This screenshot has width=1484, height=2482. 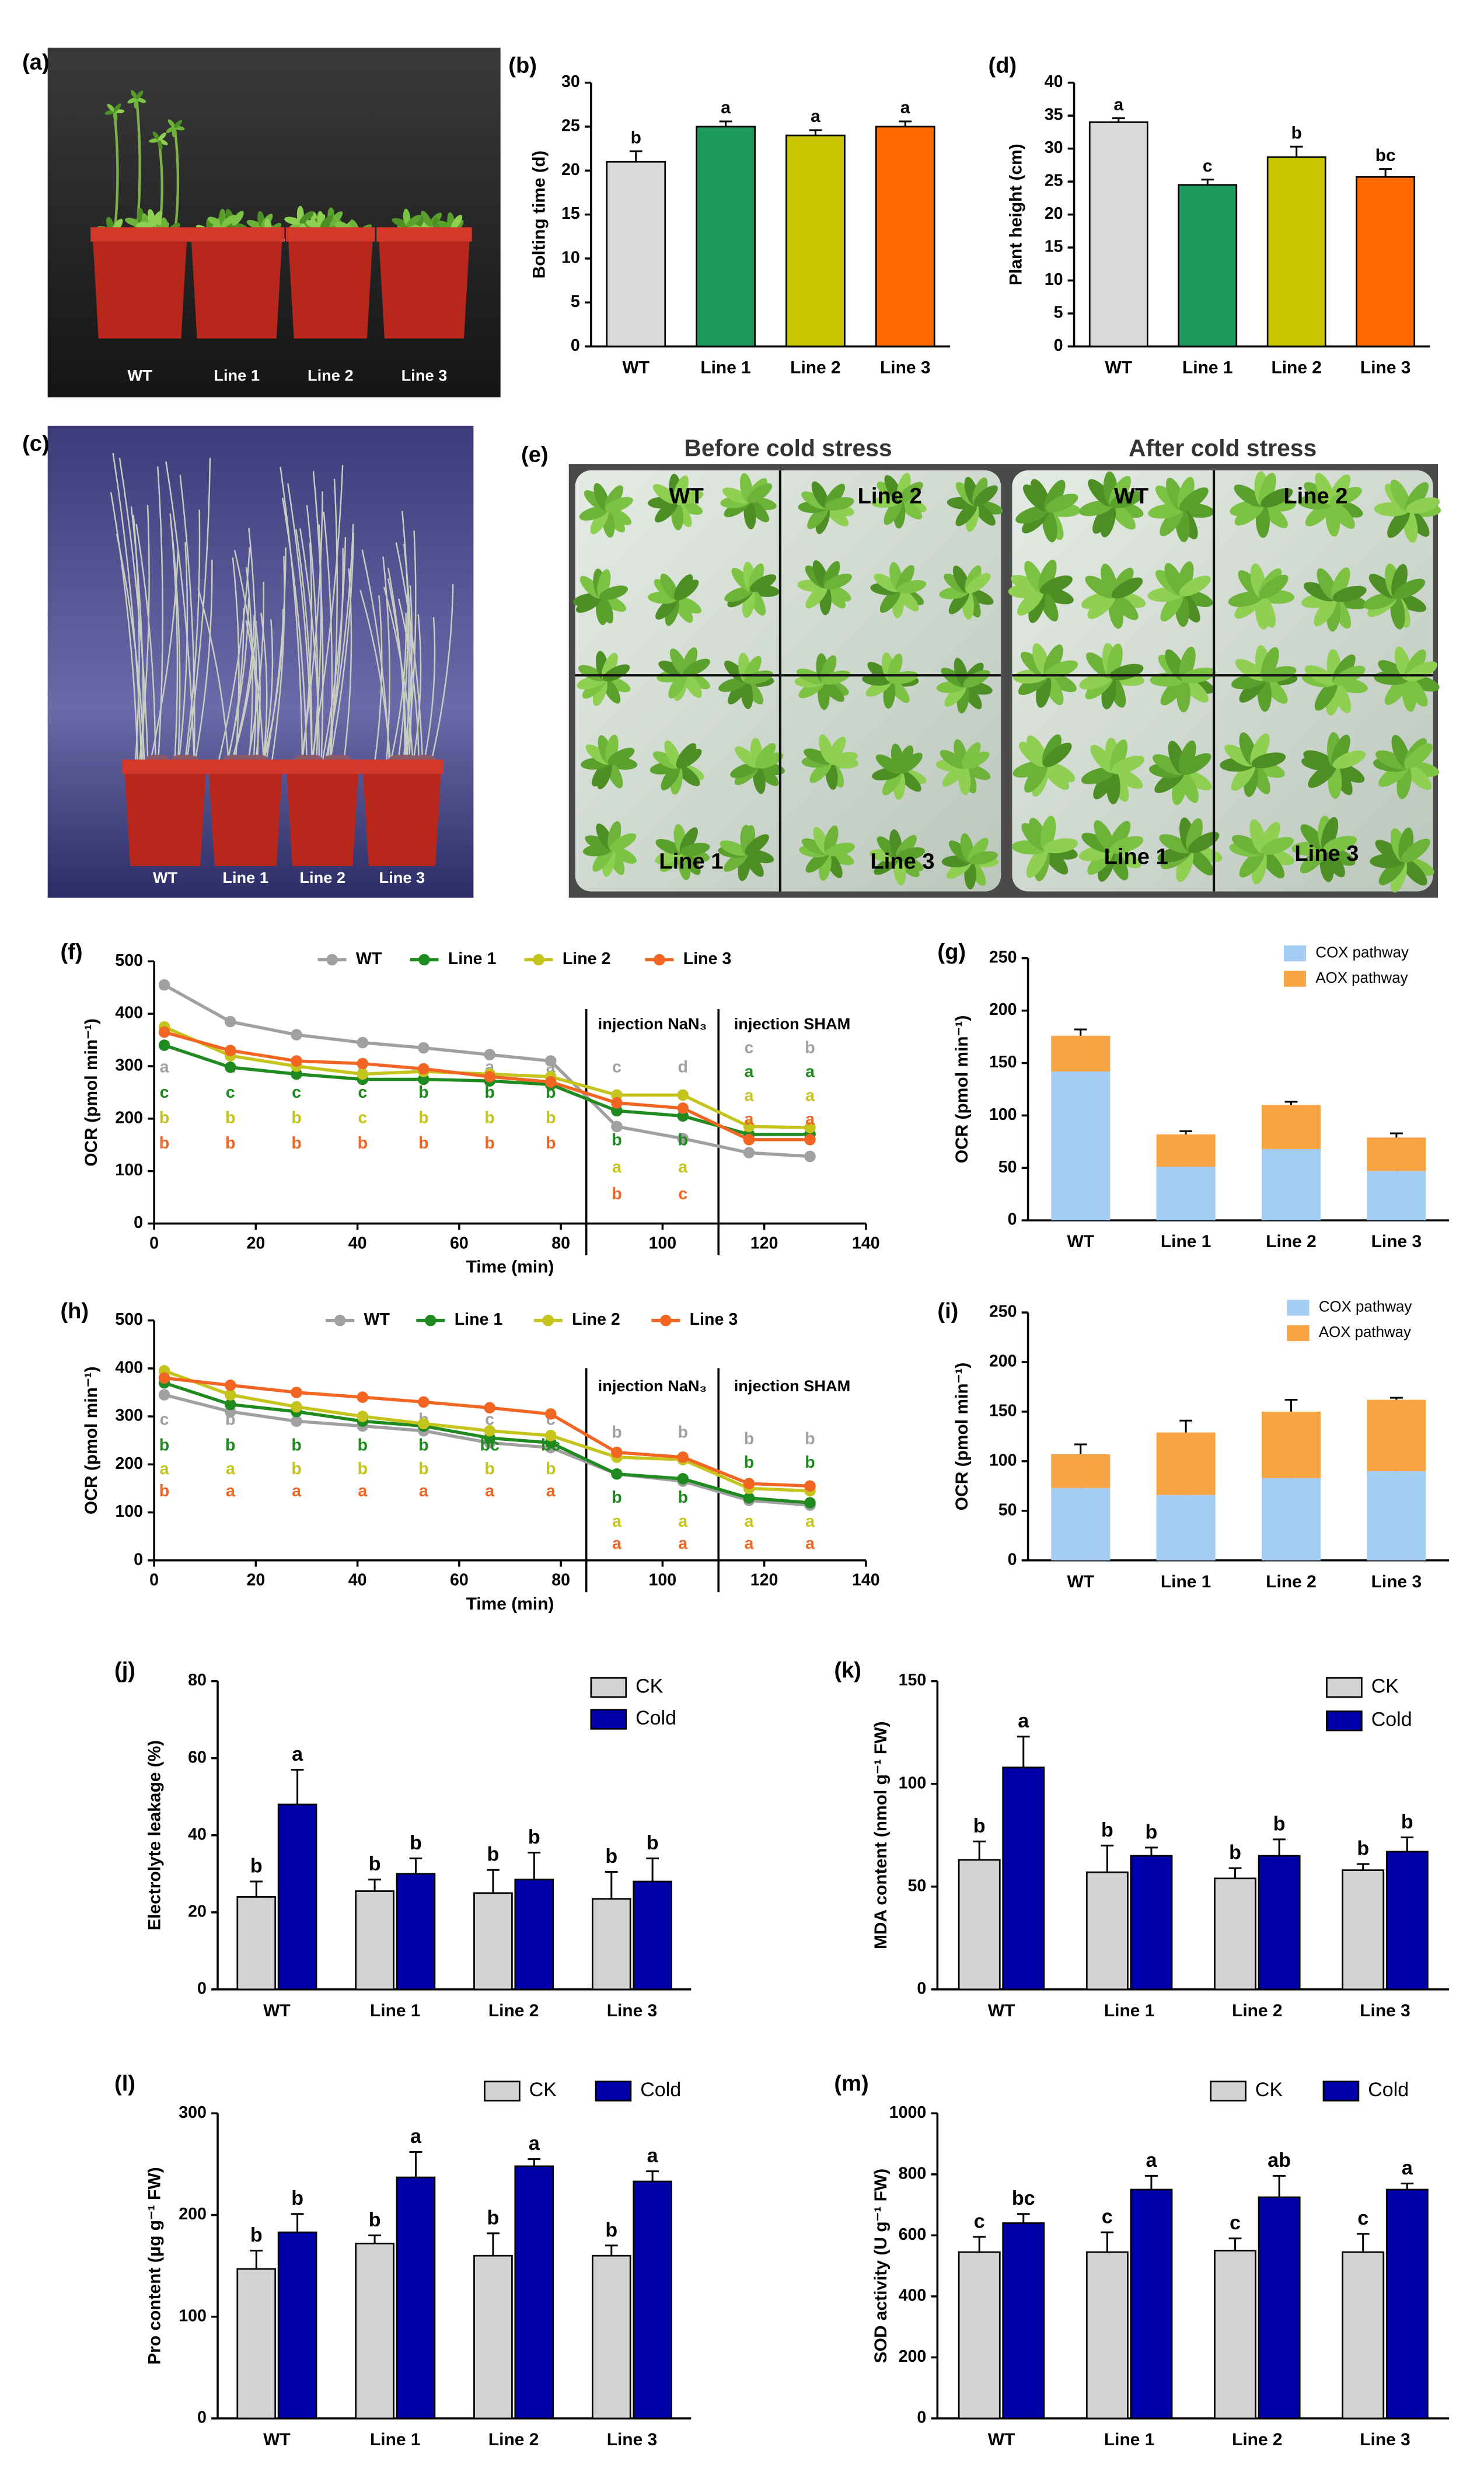 I want to click on x-tick-label: Line 3, so click(x=1385, y=2439).